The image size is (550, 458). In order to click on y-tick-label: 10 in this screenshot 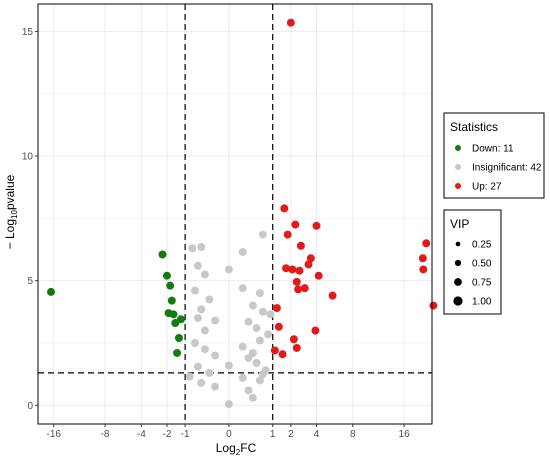, I will do `click(28, 157)`.